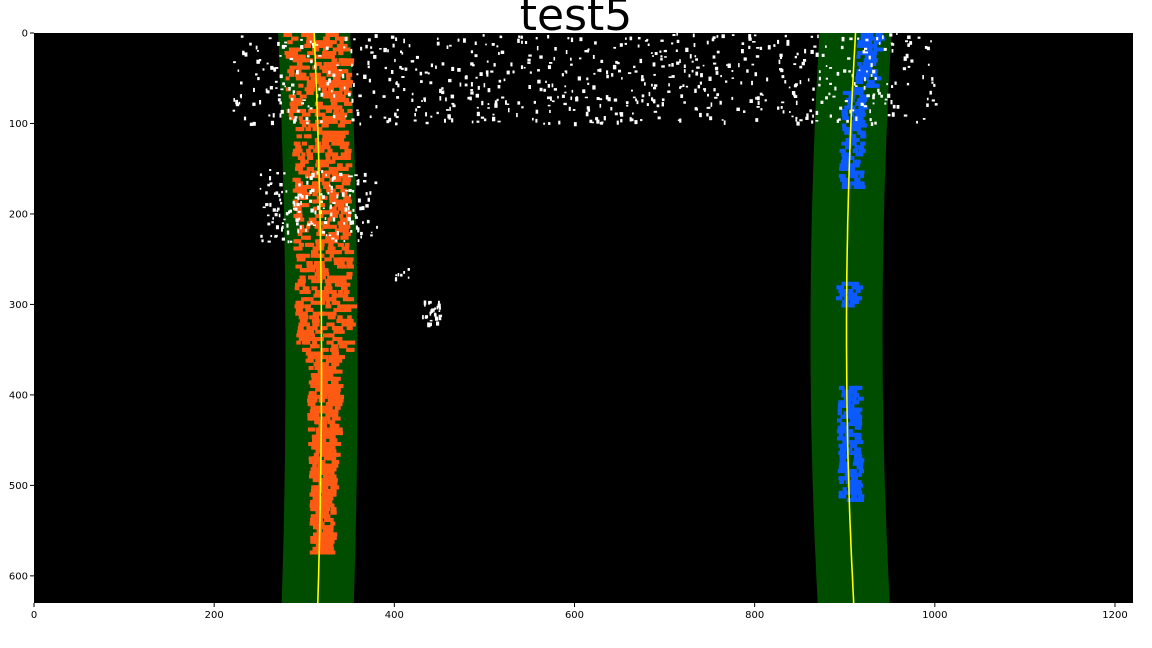 The image size is (1152, 648). I want to click on y-axis: 0 100 200 300 400 500 600, so click(21, 305).